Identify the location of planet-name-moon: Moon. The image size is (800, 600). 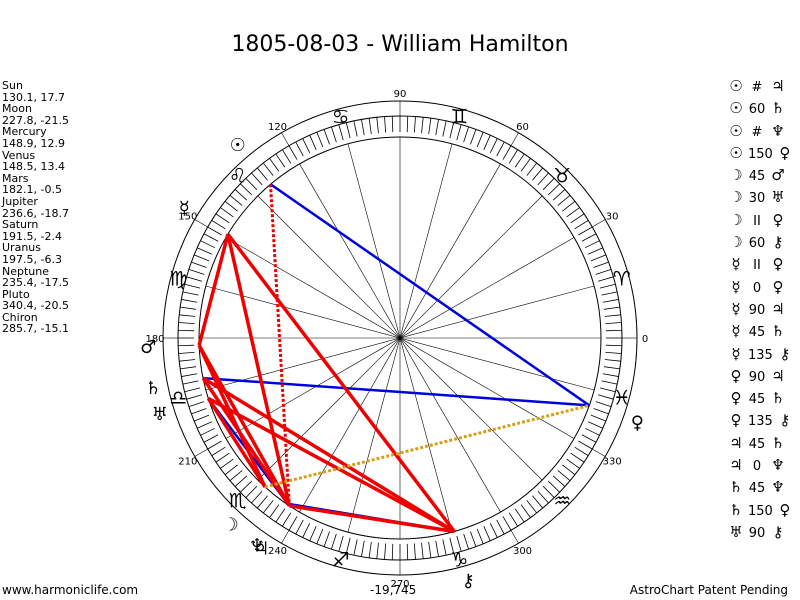
(17, 109).